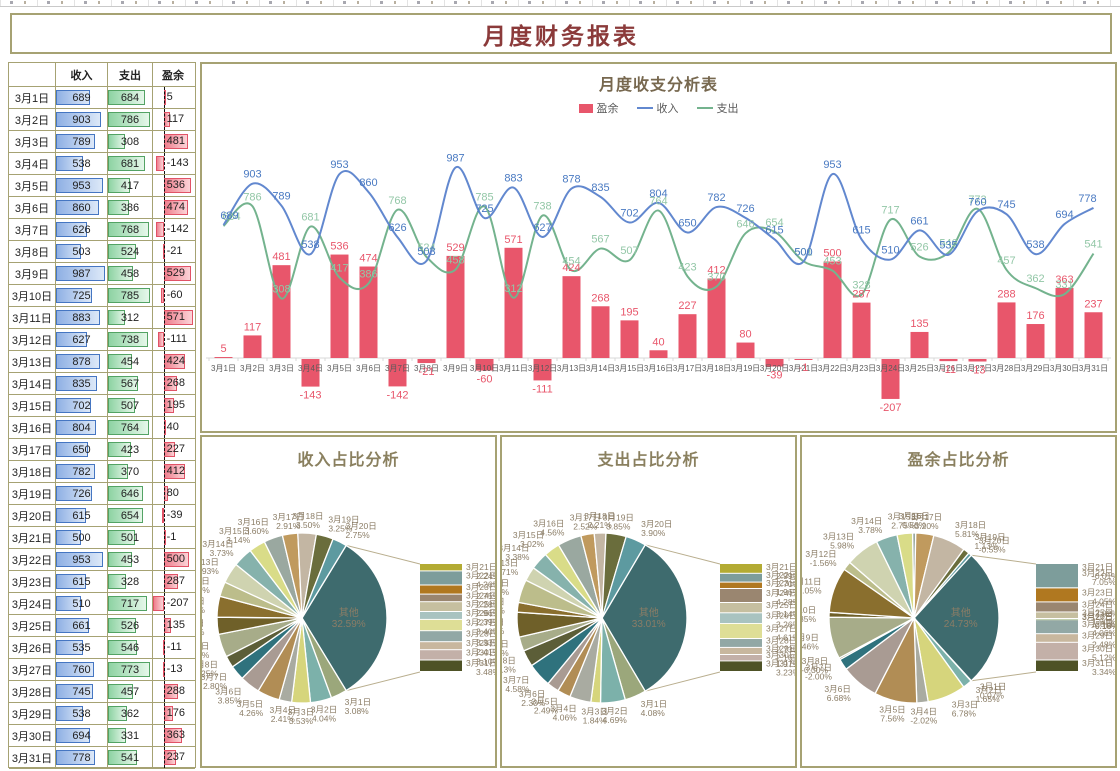  I want to click on table-cell-surplus: -11, so click(173, 647).